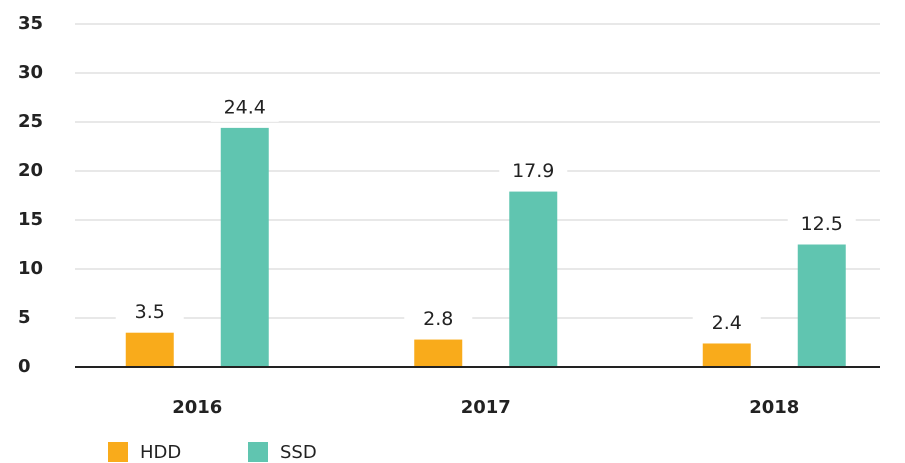 The image size is (905, 463). What do you see at coordinates (30, 72) in the screenshot?
I see `y-tick-label: 30` at bounding box center [30, 72].